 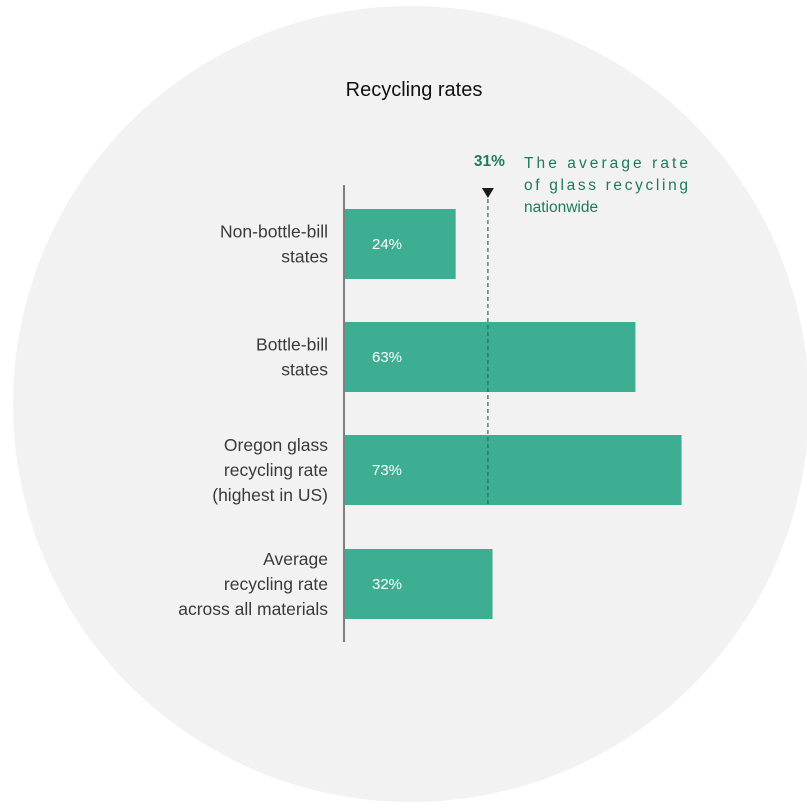 I want to click on category-label: Oregon glass, so click(x=276, y=445).